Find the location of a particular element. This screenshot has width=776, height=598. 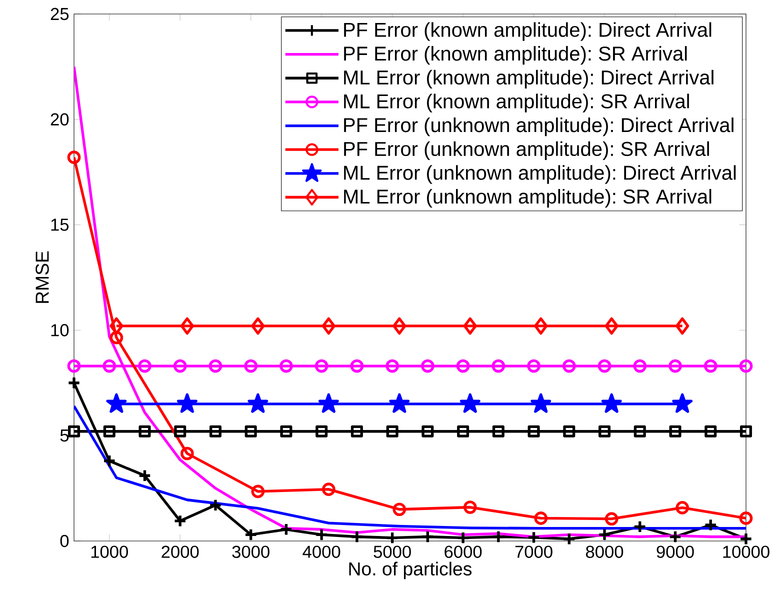

x-tick-label: 3000 is located at coordinates (251, 552).